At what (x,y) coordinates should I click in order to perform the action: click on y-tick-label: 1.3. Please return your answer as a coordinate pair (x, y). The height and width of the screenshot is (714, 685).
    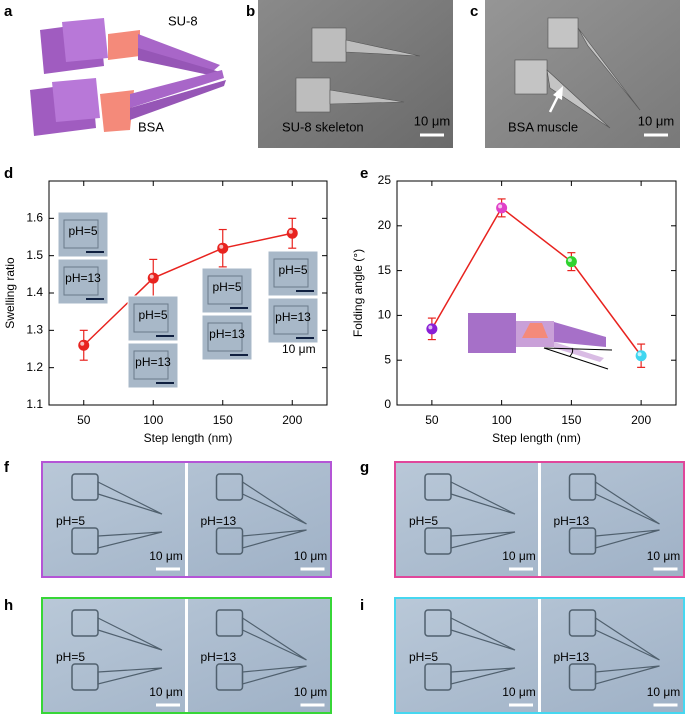
    Looking at the image, I should click on (34, 330).